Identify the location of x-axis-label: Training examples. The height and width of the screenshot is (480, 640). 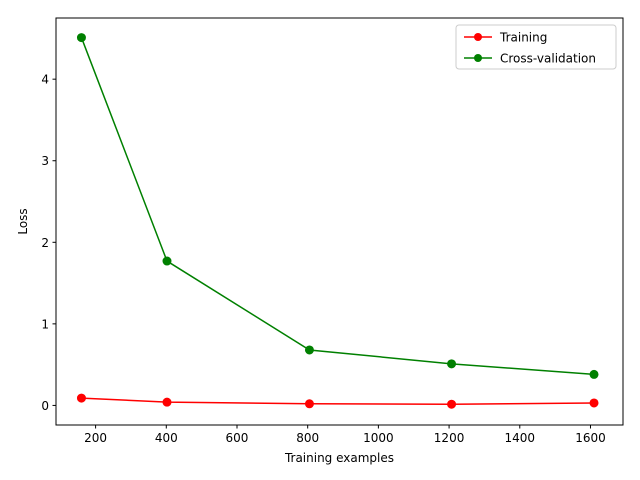
(339, 458).